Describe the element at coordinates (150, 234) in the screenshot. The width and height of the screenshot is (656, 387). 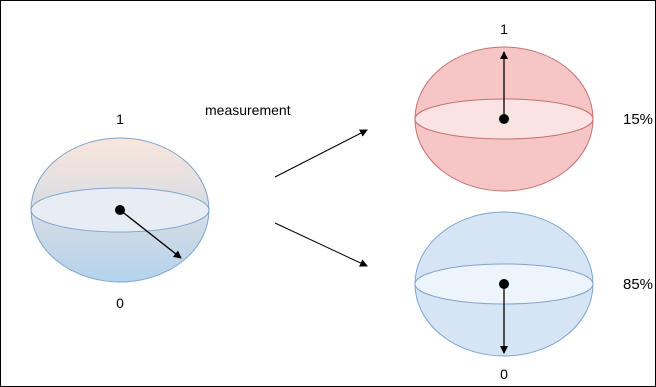
I see `left-state-vector-arrow` at that location.